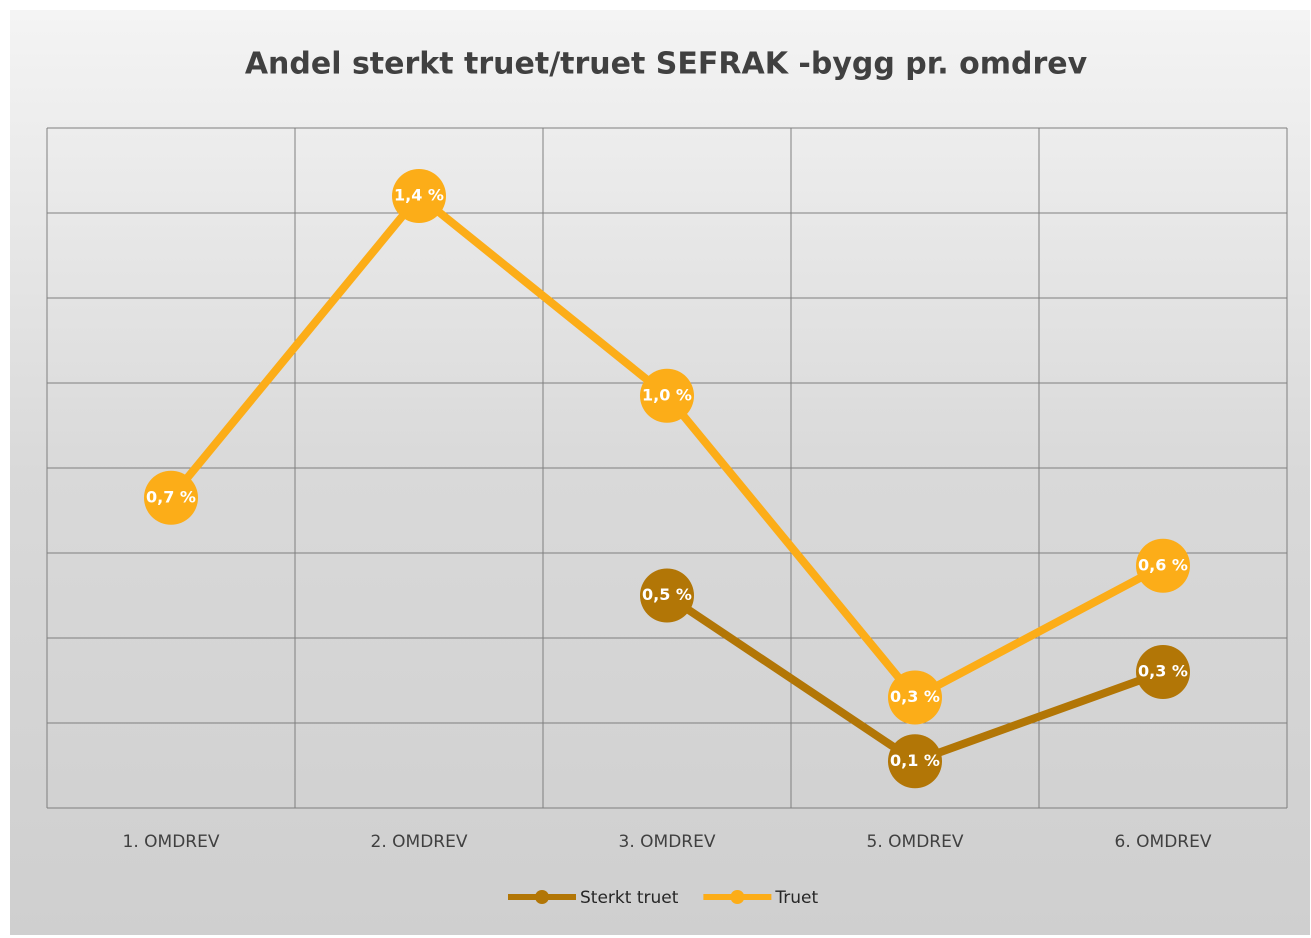 The width and height of the screenshot is (1311, 938). What do you see at coordinates (629, 898) in the screenshot?
I see `legend-label: Sterkt truet` at bounding box center [629, 898].